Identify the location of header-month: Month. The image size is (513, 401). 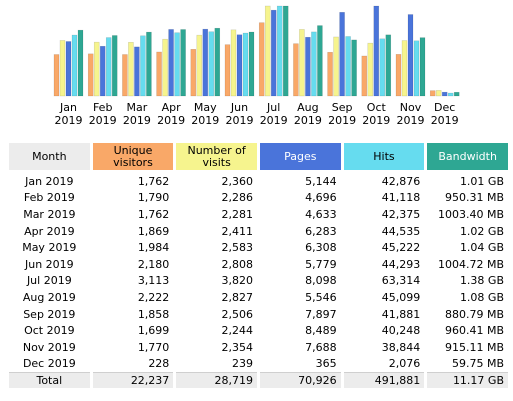
(49, 156).